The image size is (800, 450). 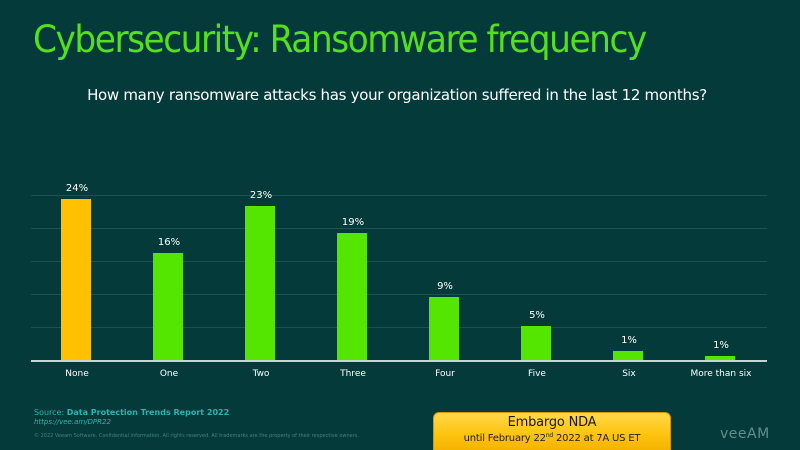 What do you see at coordinates (353, 374) in the screenshot?
I see `x-axis-category-label: Three` at bounding box center [353, 374].